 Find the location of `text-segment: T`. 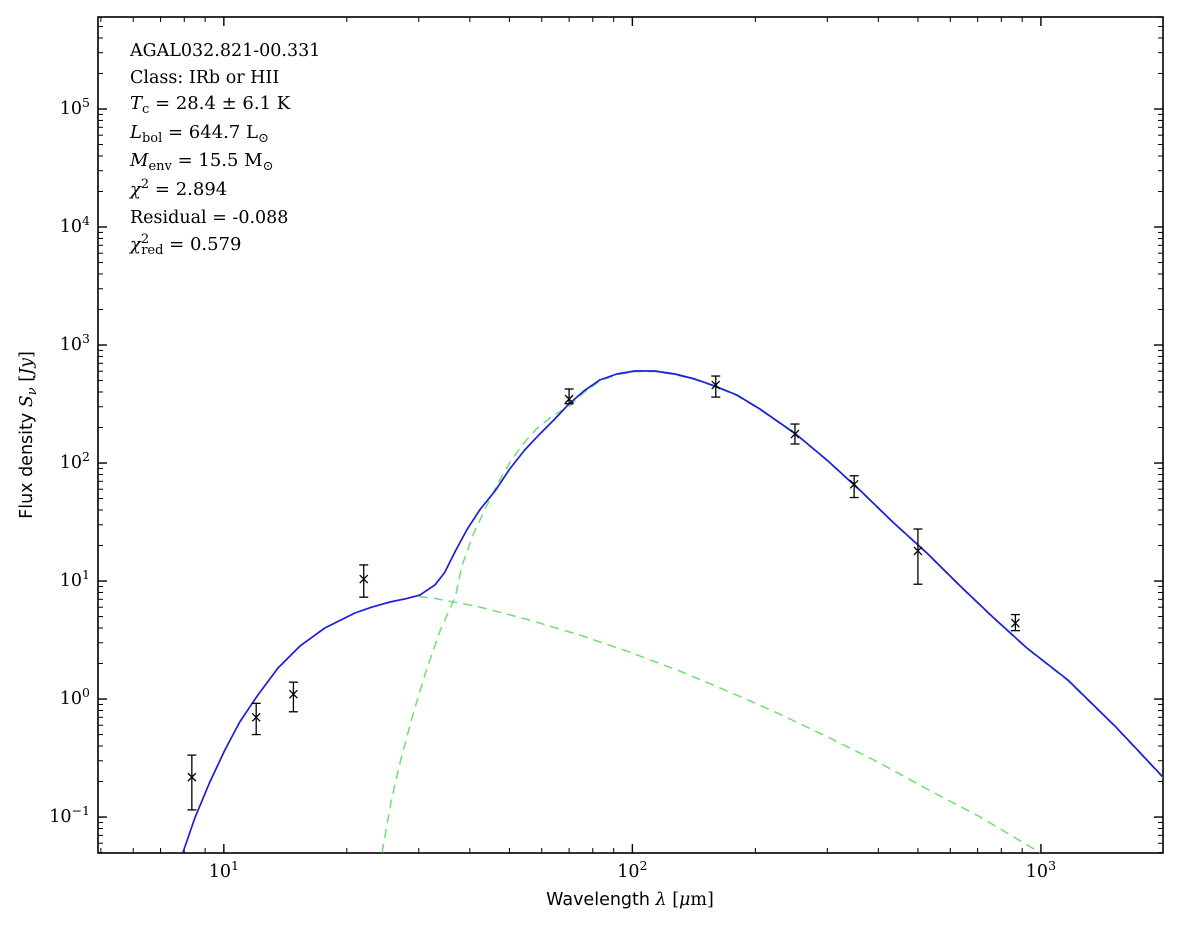

text-segment: T is located at coordinates (136, 103).